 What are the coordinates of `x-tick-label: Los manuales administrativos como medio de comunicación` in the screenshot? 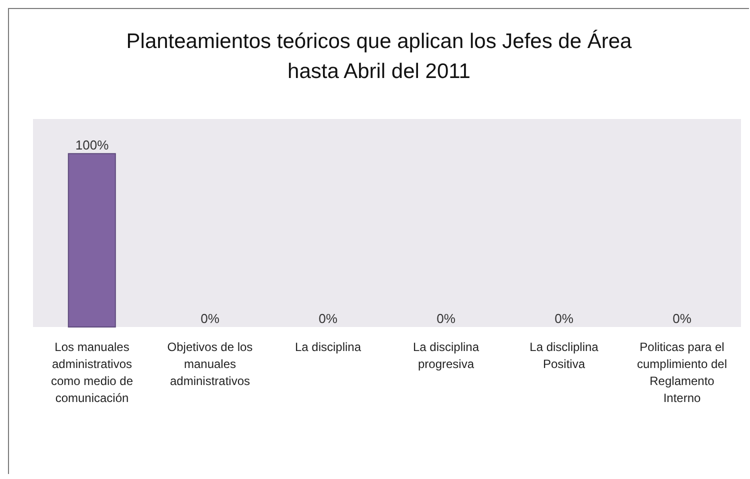 It's located at (92, 372).